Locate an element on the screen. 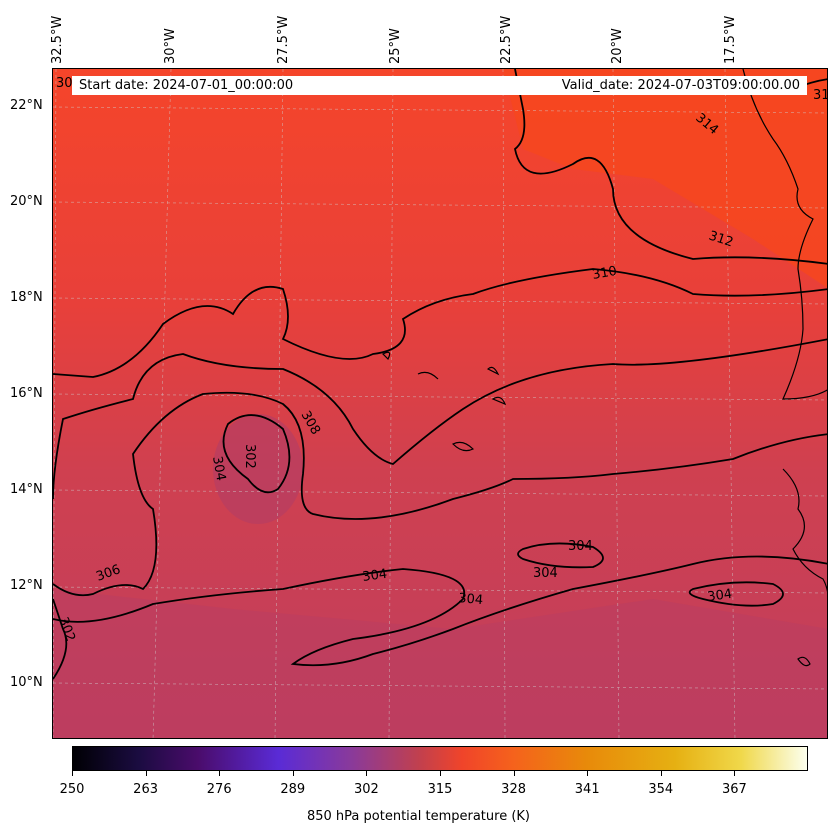 This screenshot has height=836, width=837. colorbar-tick-label: 302 is located at coordinates (366, 789).